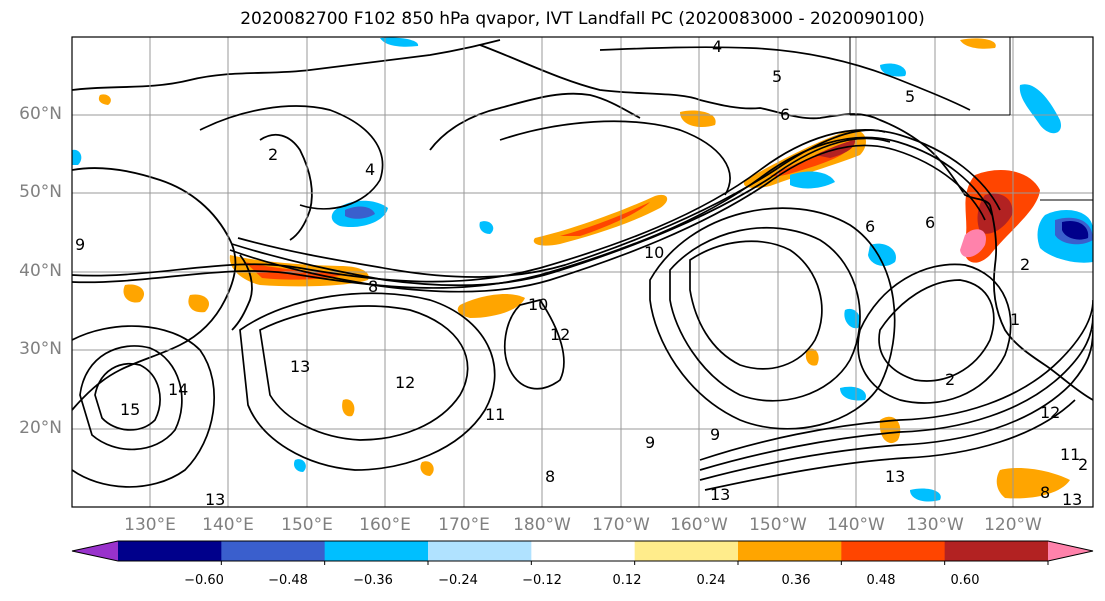  What do you see at coordinates (856, 525) in the screenshot?
I see `longitude-label: 140°W` at bounding box center [856, 525].